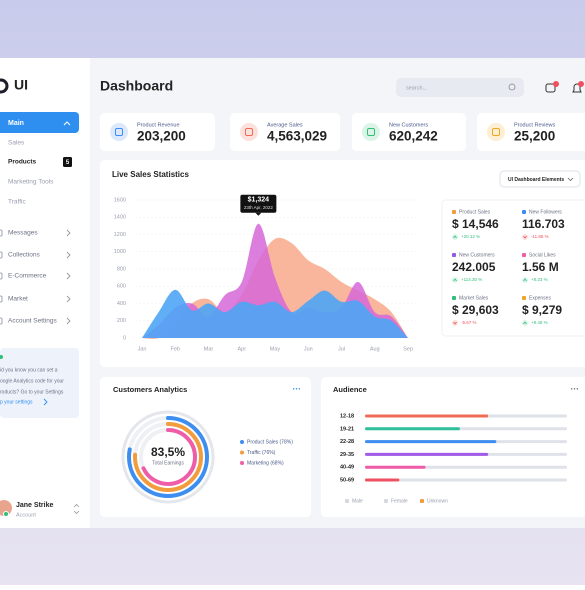 This screenshot has width=585, height=590. What do you see at coordinates (536, 180) in the screenshot?
I see `filter-label: UI Dashboard Elements` at bounding box center [536, 180].